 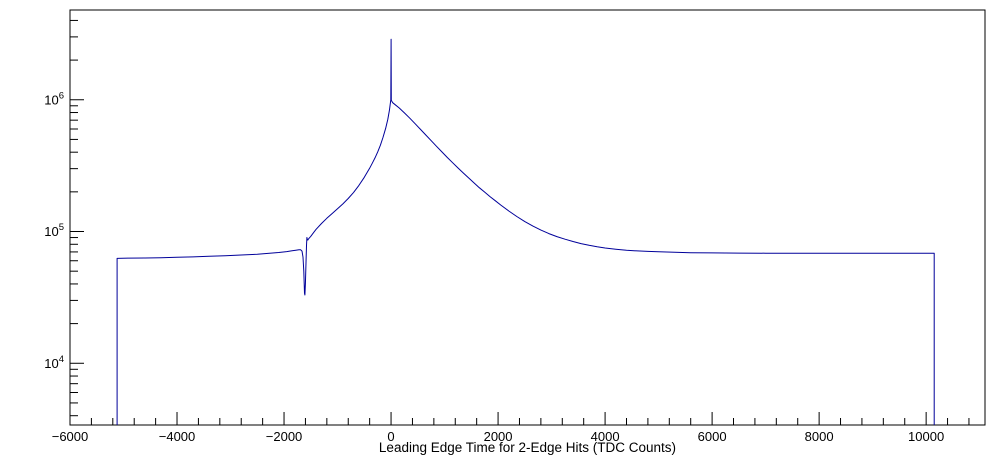 I want to click on x-tick-label: −6000, so click(x=70, y=436).